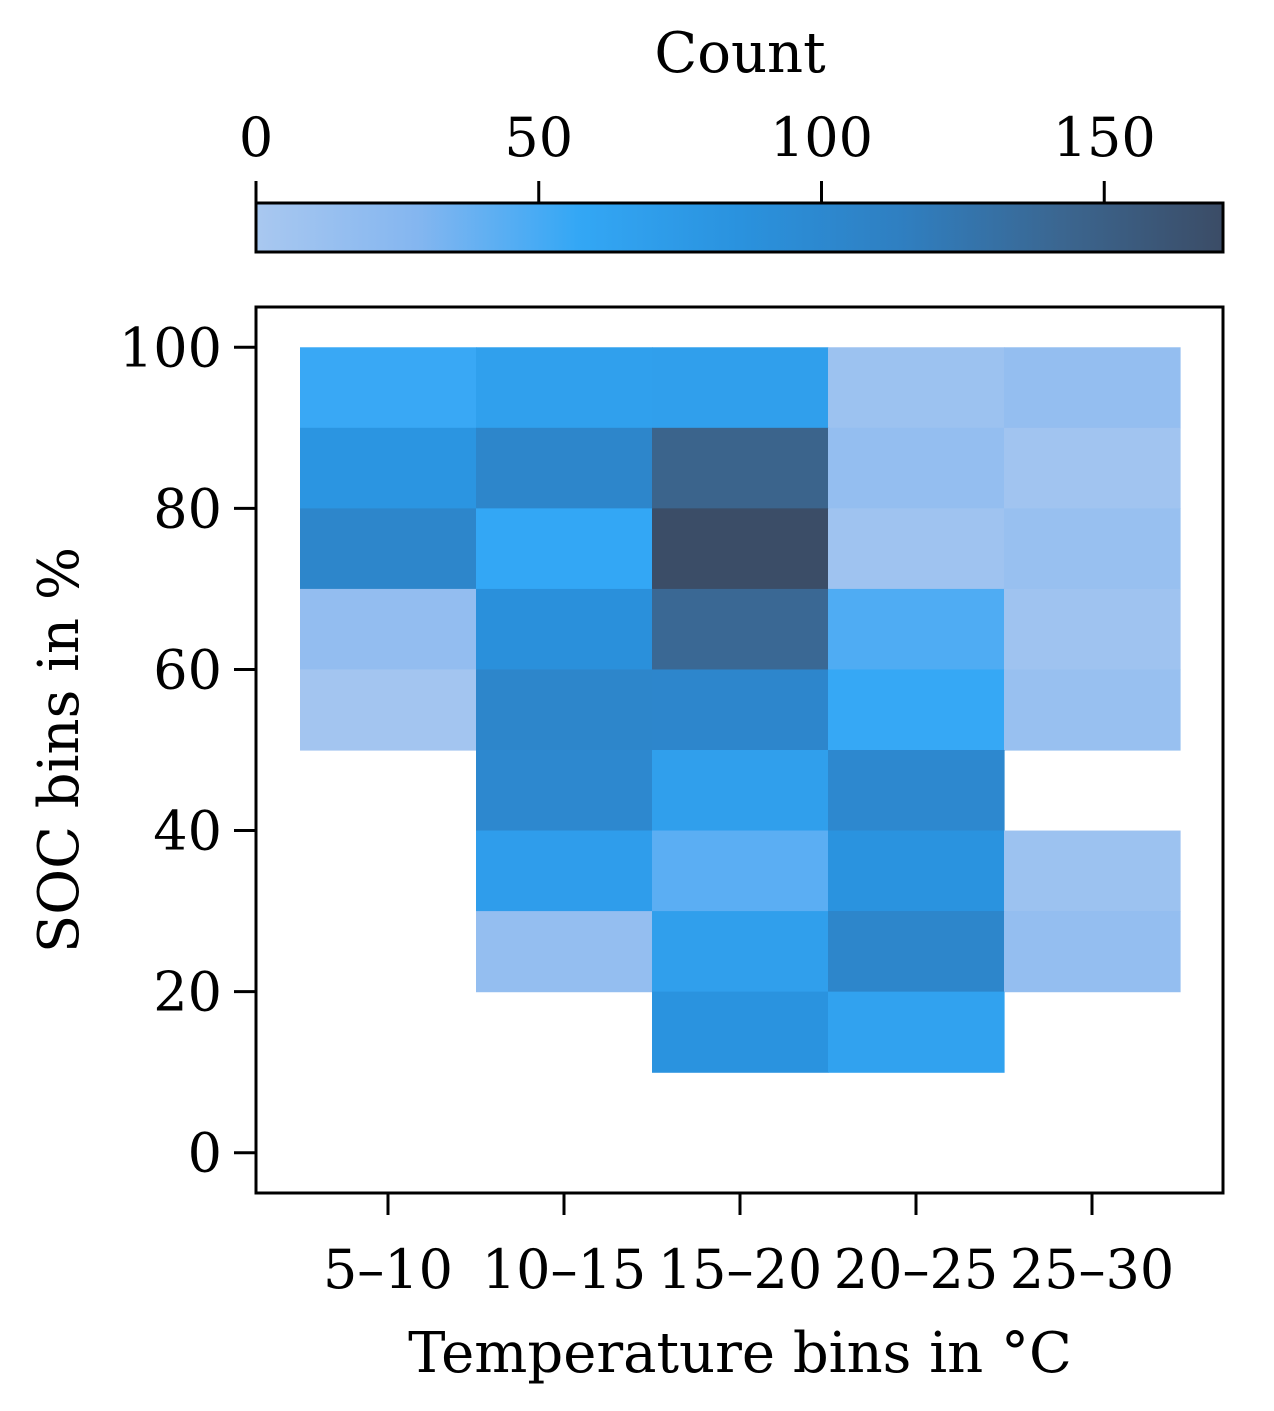  I want to click on colorbar-tick-label: 50, so click(538, 137).